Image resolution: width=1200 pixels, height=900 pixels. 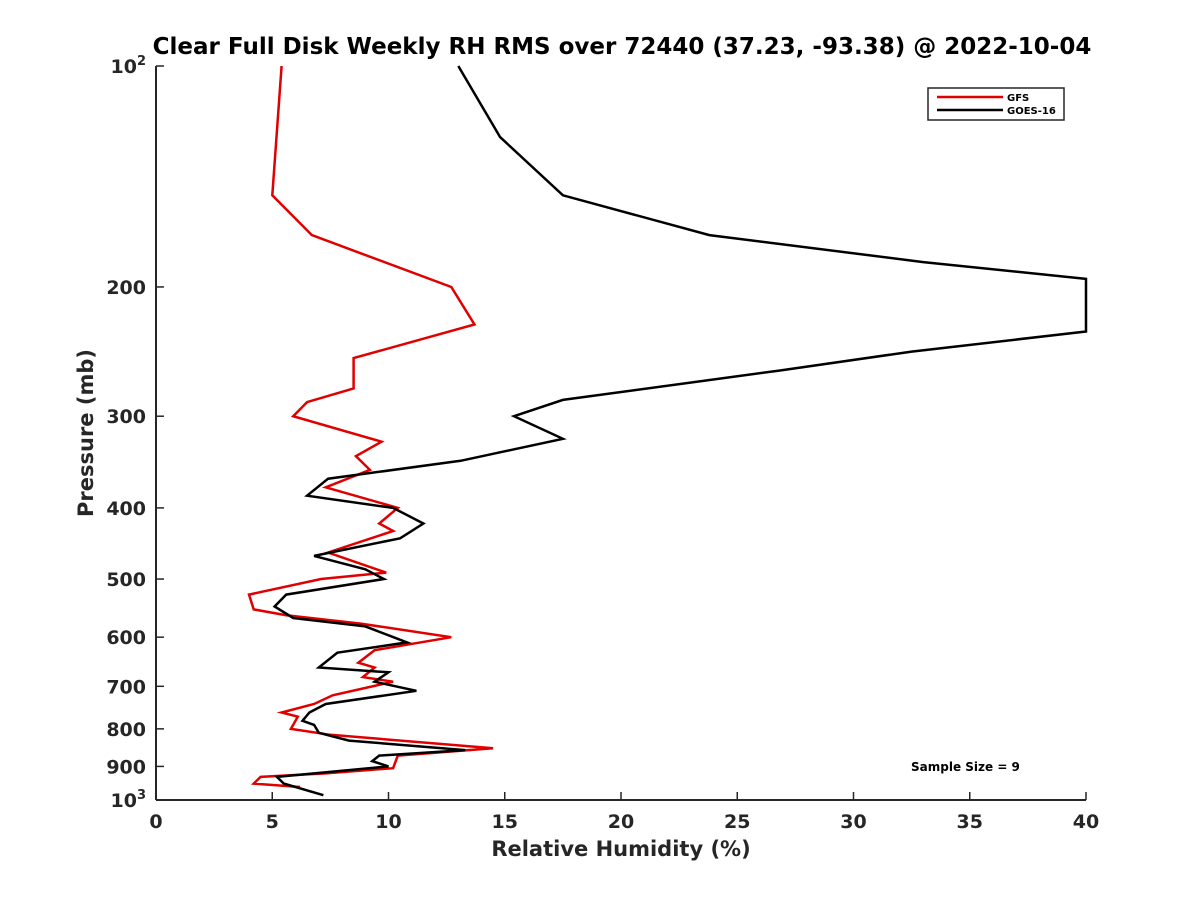 What do you see at coordinates (853, 822) in the screenshot?
I see `x-tick-label: 30` at bounding box center [853, 822].